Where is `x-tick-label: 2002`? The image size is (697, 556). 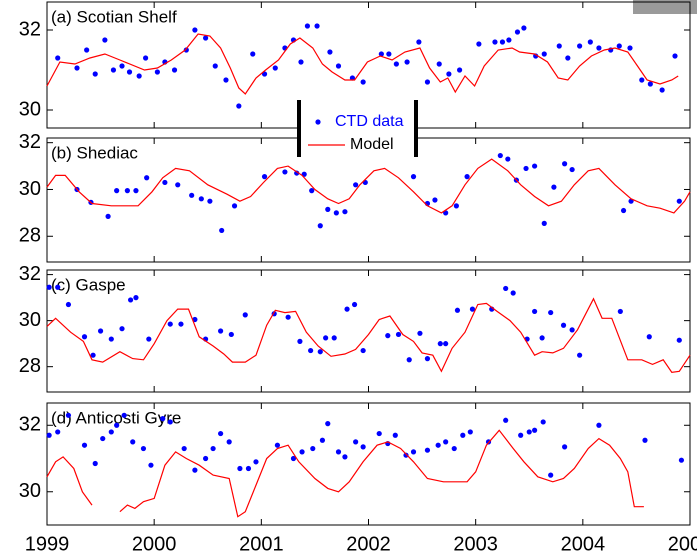
x-tick-label: 2002 is located at coordinates (368, 544).